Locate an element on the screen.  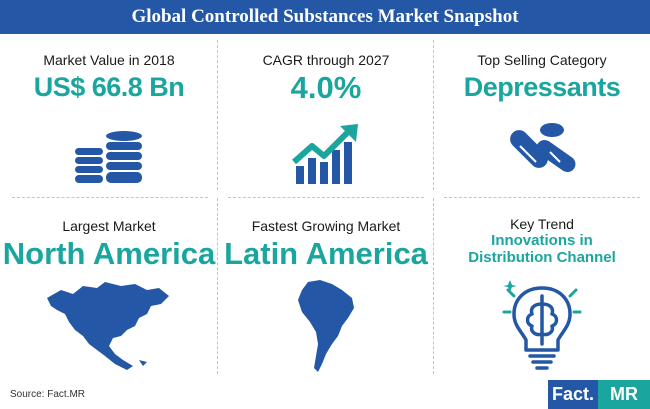
cagr-label: CAGR through 2027 is located at coordinates (326, 60).